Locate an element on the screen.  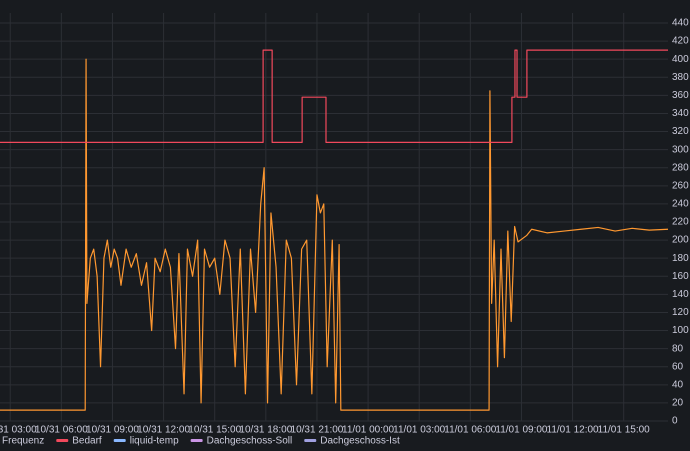
y-tick-label: 300 is located at coordinates (680, 149).